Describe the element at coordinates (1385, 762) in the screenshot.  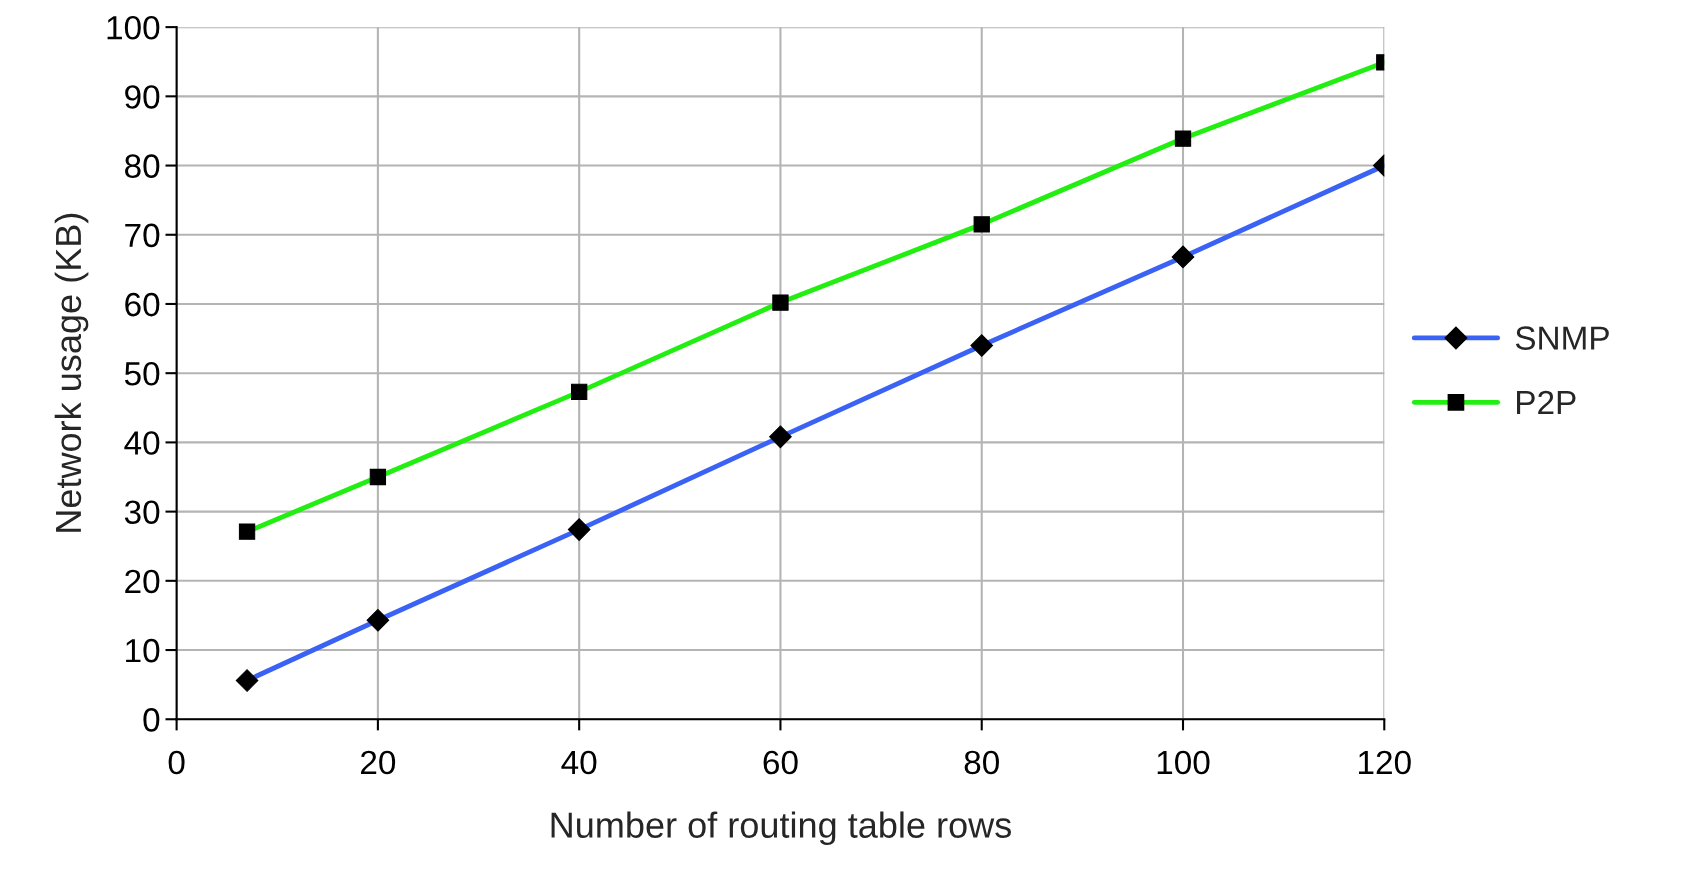
I see `x-tick-label: 120` at that location.